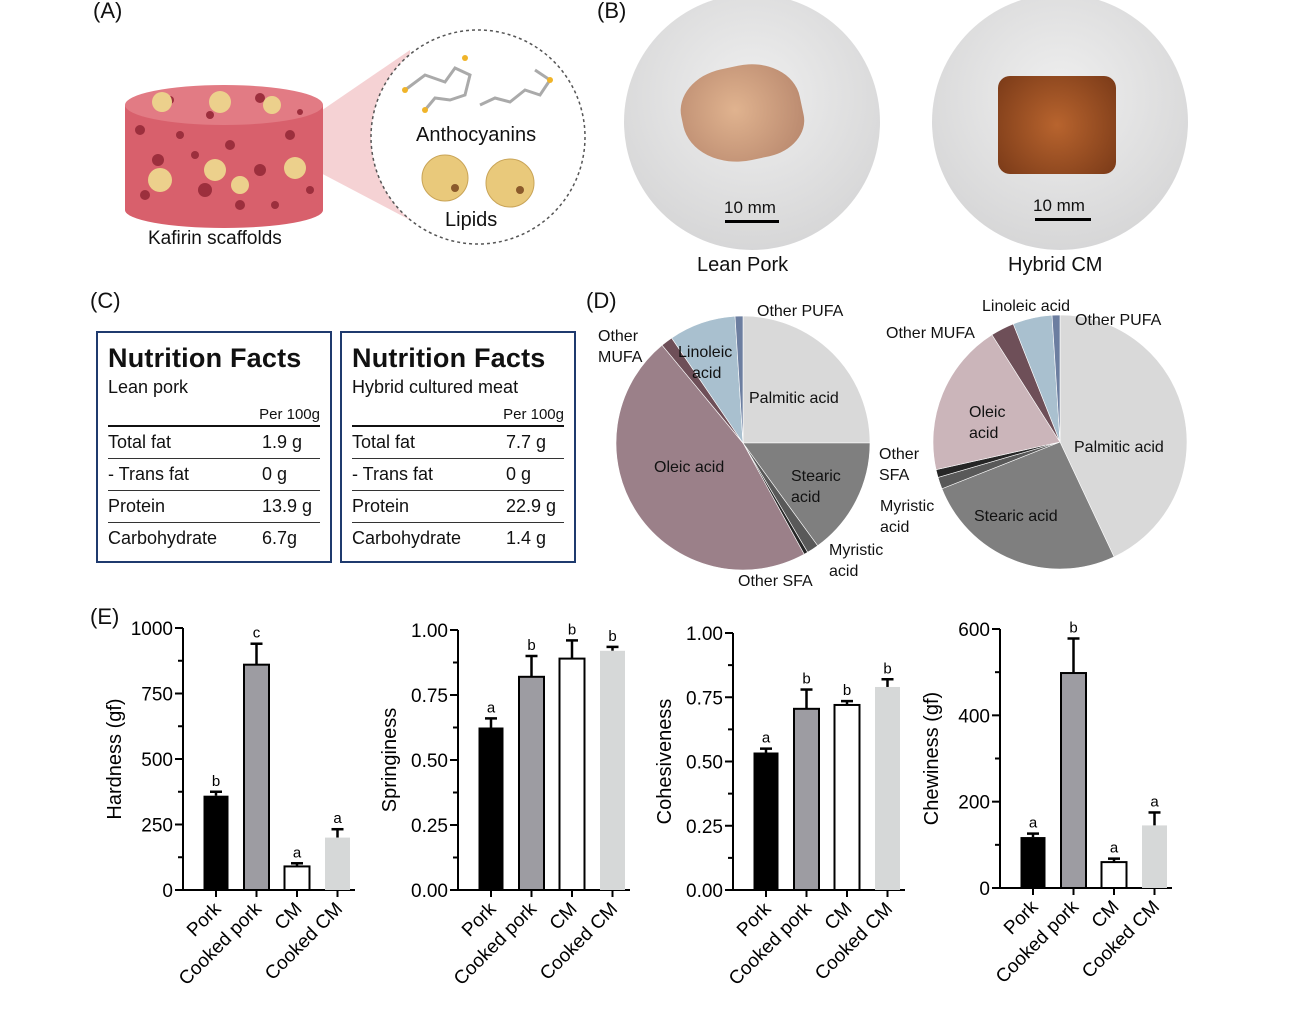  Describe the element at coordinates (800, 311) in the screenshot. I see `pie-label: Other PUFA` at that location.